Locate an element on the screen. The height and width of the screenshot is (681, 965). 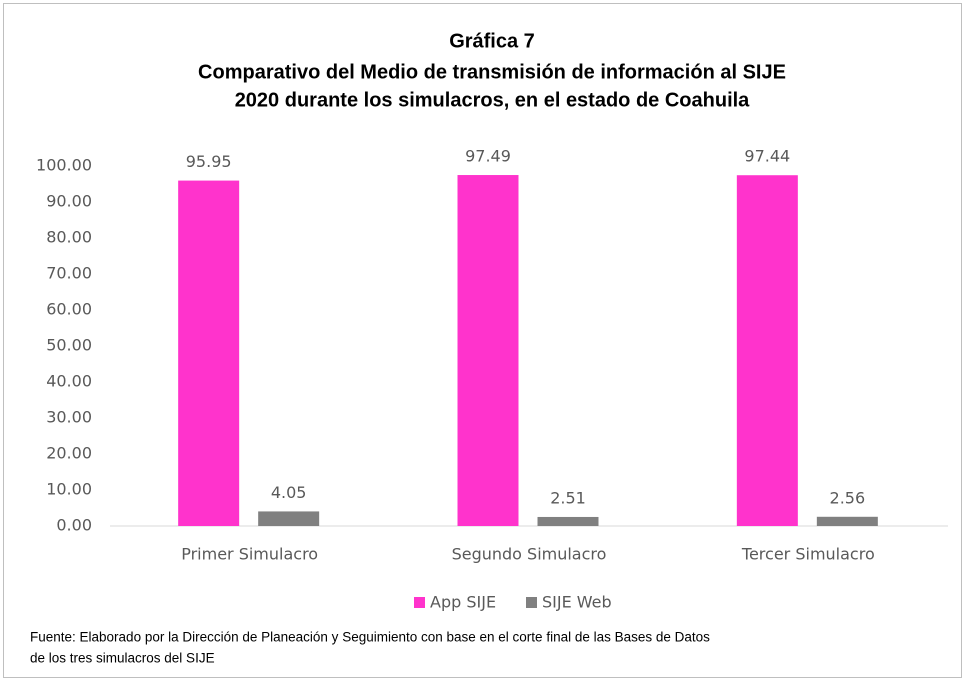
x-tick-label: Tercer Simulacro is located at coordinates (808, 554).